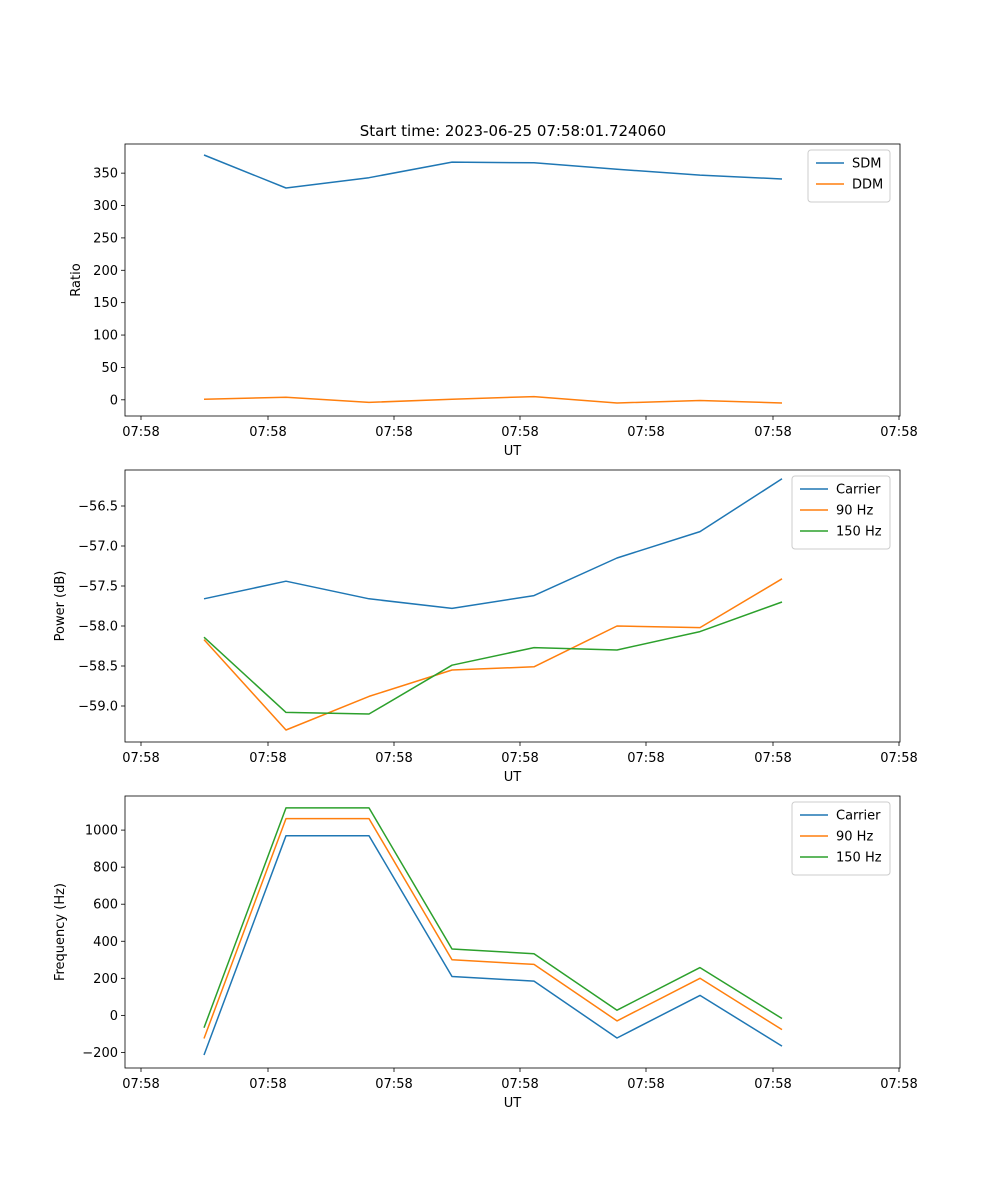 This screenshot has height=1200, width=1000. Describe the element at coordinates (105, 174) in the screenshot. I see `y-tick-label: 350` at that location.